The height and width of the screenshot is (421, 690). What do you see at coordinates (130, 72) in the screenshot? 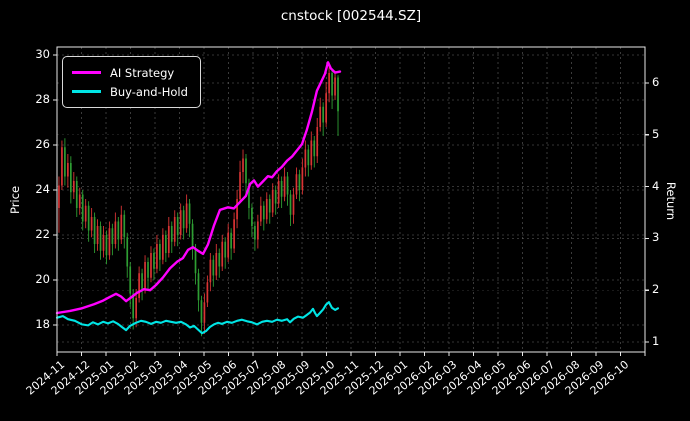
I see `legend-item-ai-strategy: AI Strategy` at bounding box center [130, 72].